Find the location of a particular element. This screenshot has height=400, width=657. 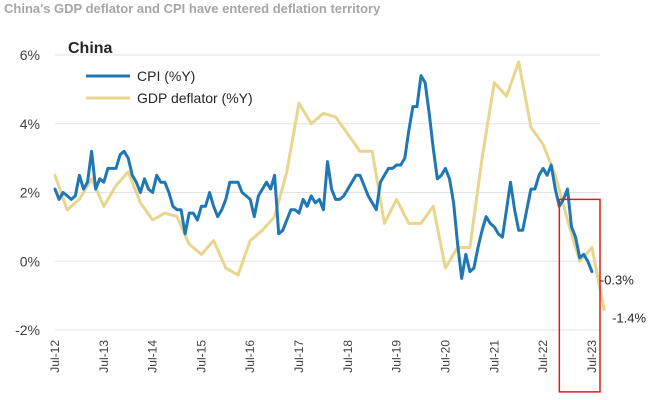

x-tick-label: Jul-19 is located at coordinates (397, 356).